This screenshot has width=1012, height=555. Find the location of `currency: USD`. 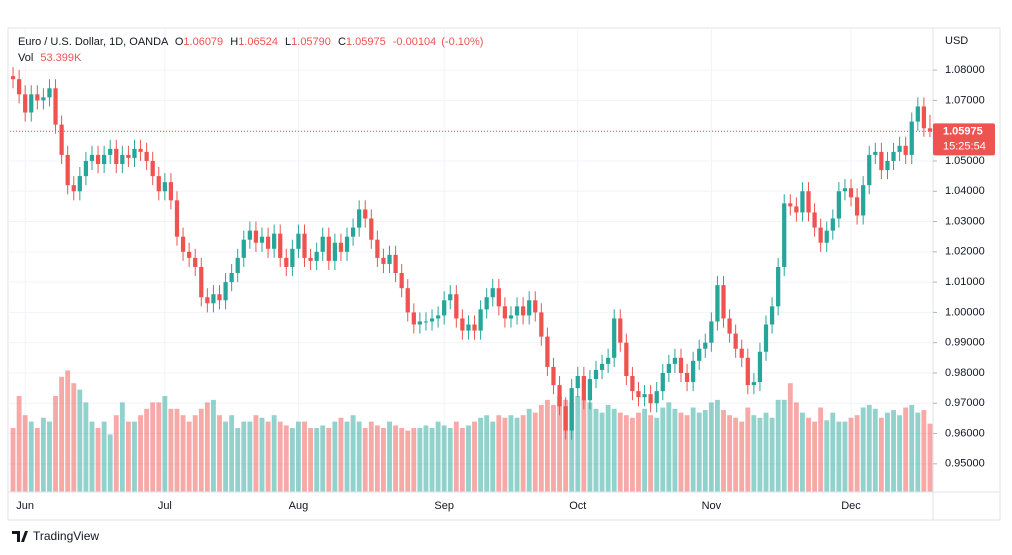

currency: USD is located at coordinates (956, 41).